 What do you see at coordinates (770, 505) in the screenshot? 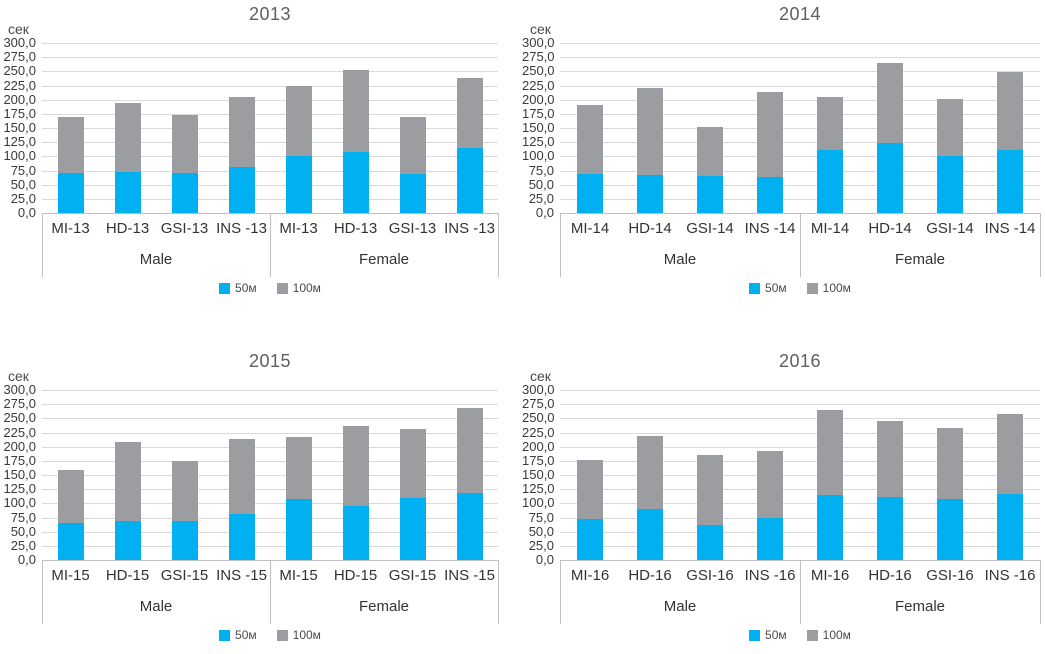
I see `stacked-bar-INS-16-male` at bounding box center [770, 505].